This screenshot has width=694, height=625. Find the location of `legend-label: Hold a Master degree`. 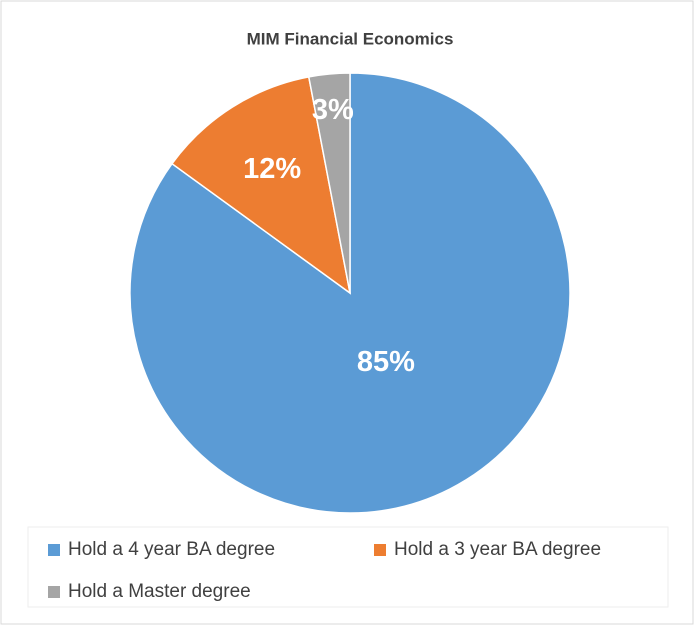

legend-label: Hold a Master degree is located at coordinates (159, 591).